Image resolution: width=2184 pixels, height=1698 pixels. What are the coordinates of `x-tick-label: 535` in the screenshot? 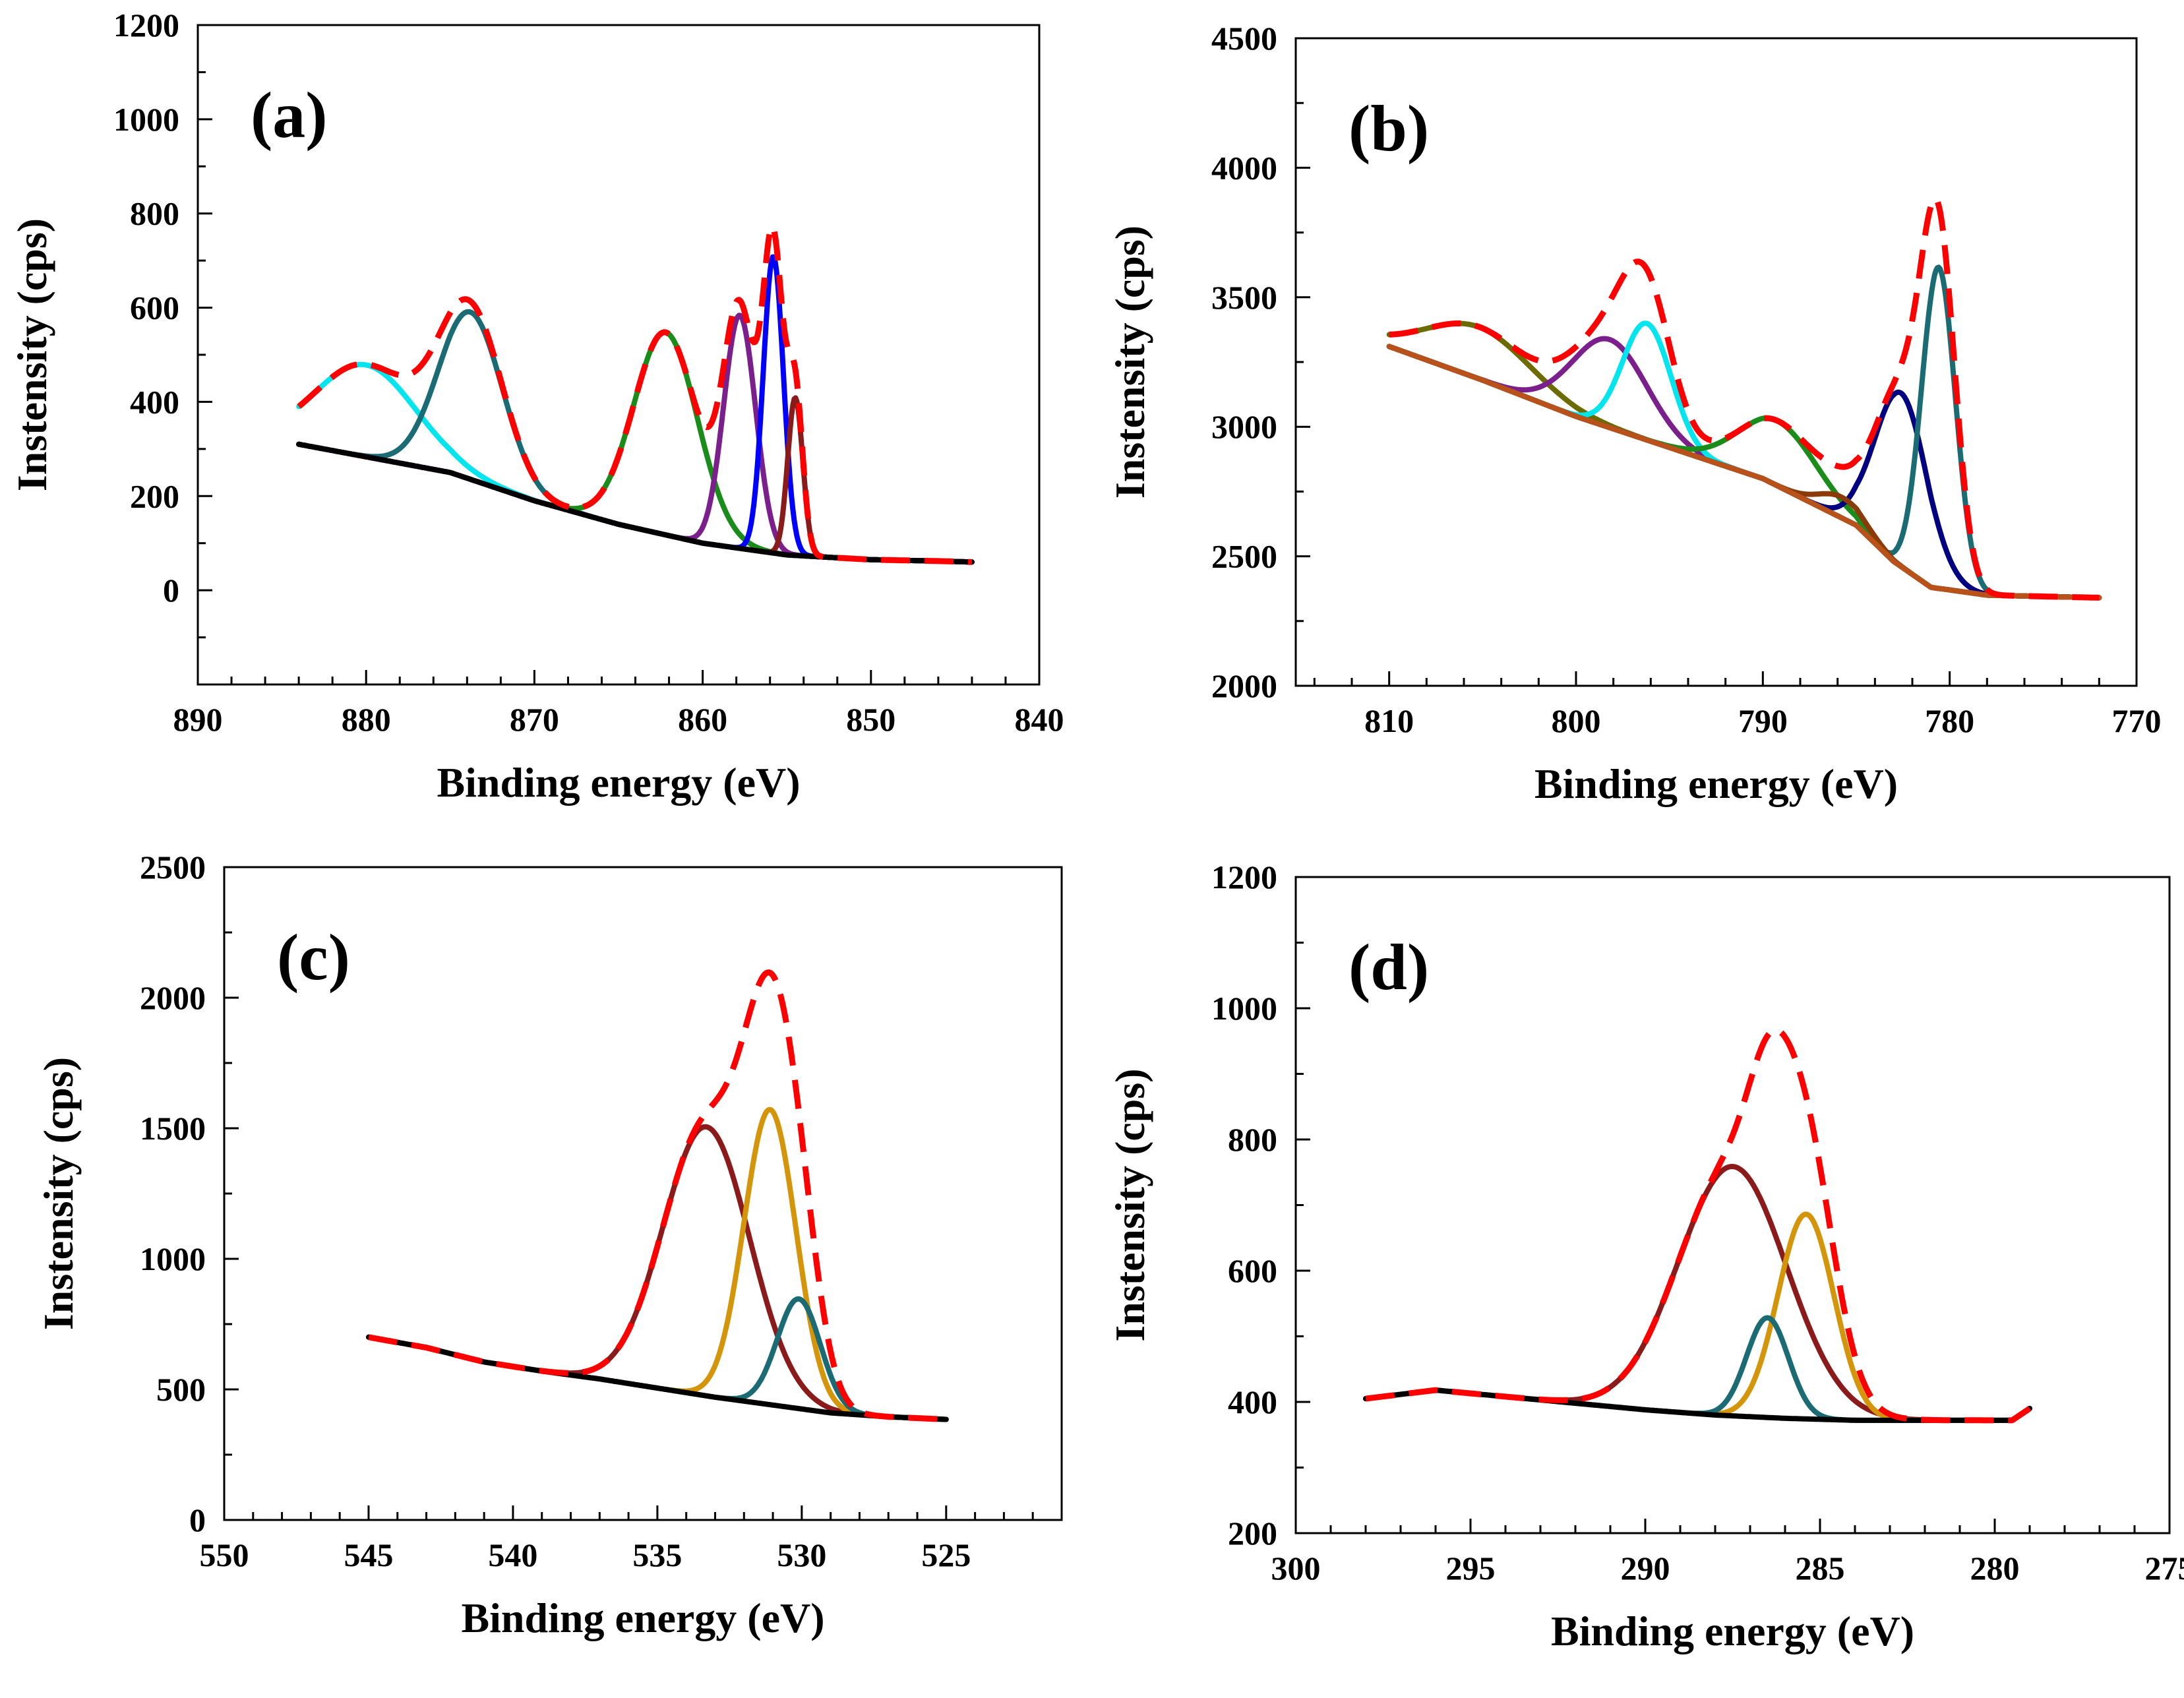 It's located at (657, 1554).